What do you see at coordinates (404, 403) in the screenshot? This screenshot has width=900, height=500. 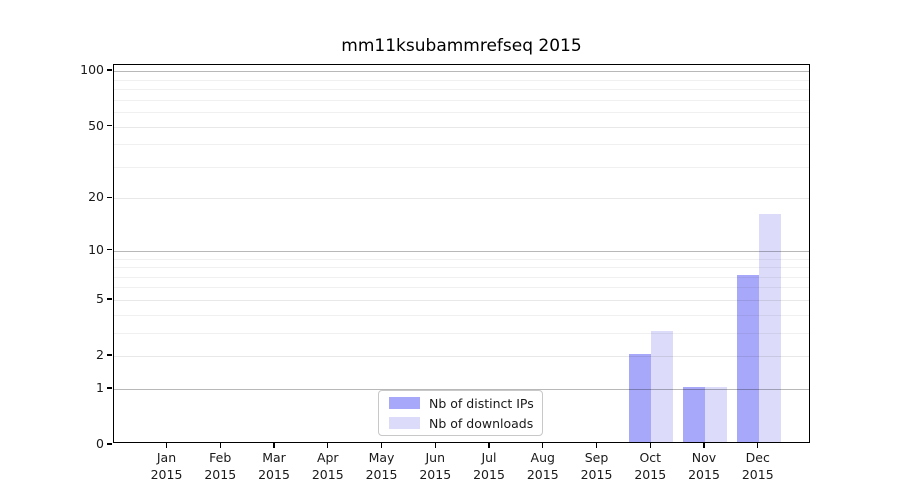 I see `legend-swatch-distinct-ips` at bounding box center [404, 403].